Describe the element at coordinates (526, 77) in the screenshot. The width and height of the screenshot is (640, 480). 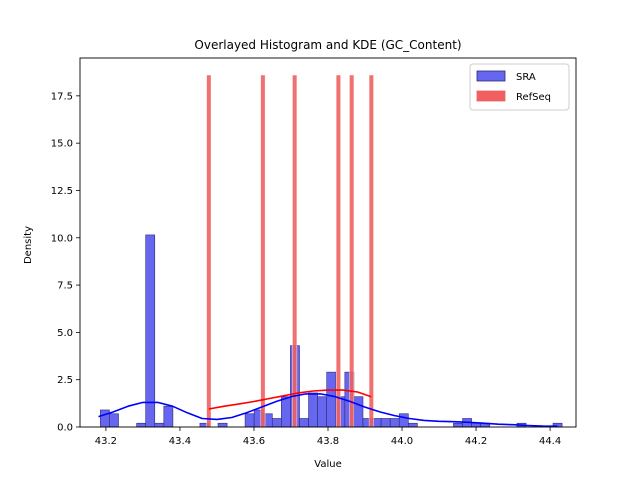
I see `legend-label-sra: SRA` at that location.